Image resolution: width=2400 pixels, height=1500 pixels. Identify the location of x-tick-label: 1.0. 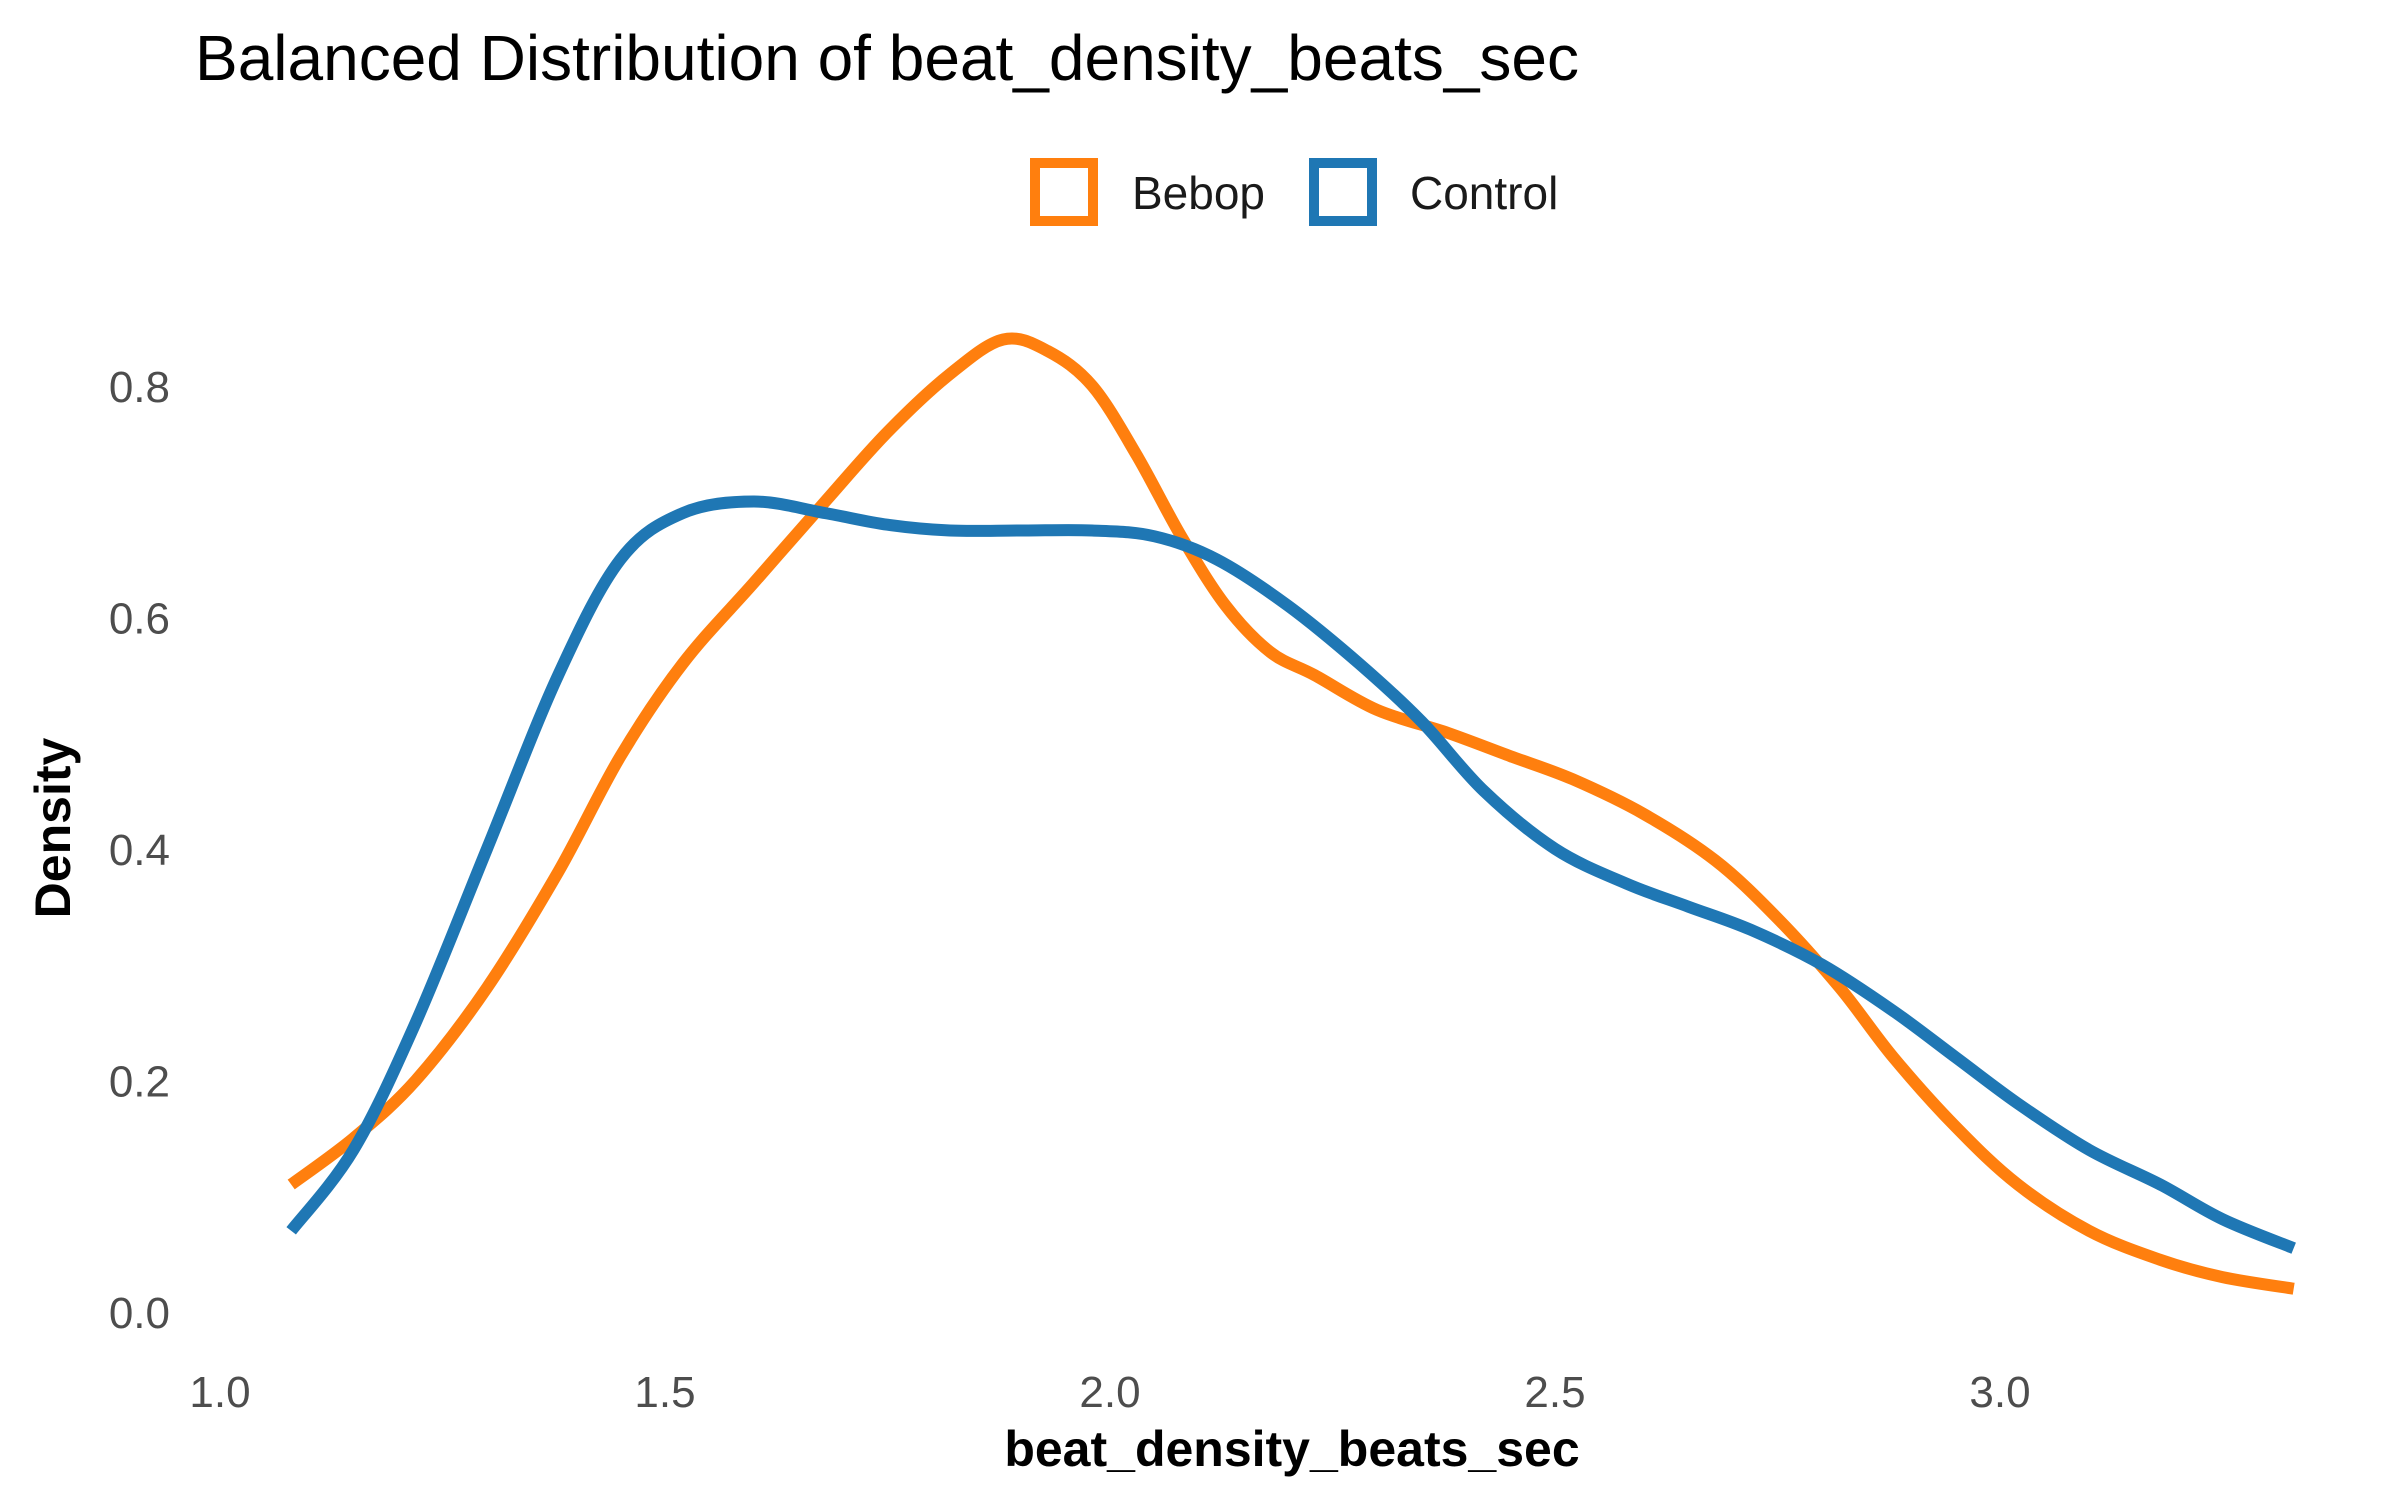
(219, 1392).